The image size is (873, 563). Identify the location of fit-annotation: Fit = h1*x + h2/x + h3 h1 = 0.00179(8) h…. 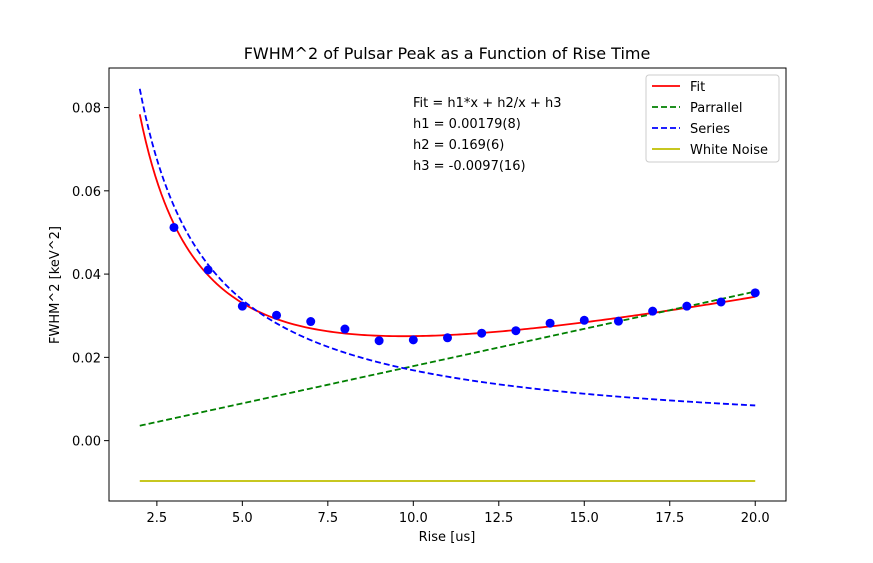
(487, 135).